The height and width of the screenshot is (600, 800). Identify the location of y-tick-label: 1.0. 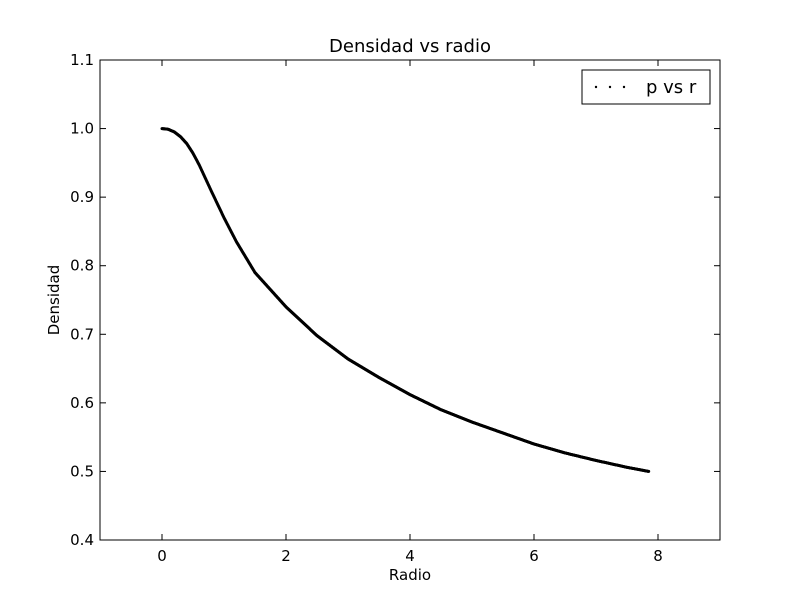
(82, 129).